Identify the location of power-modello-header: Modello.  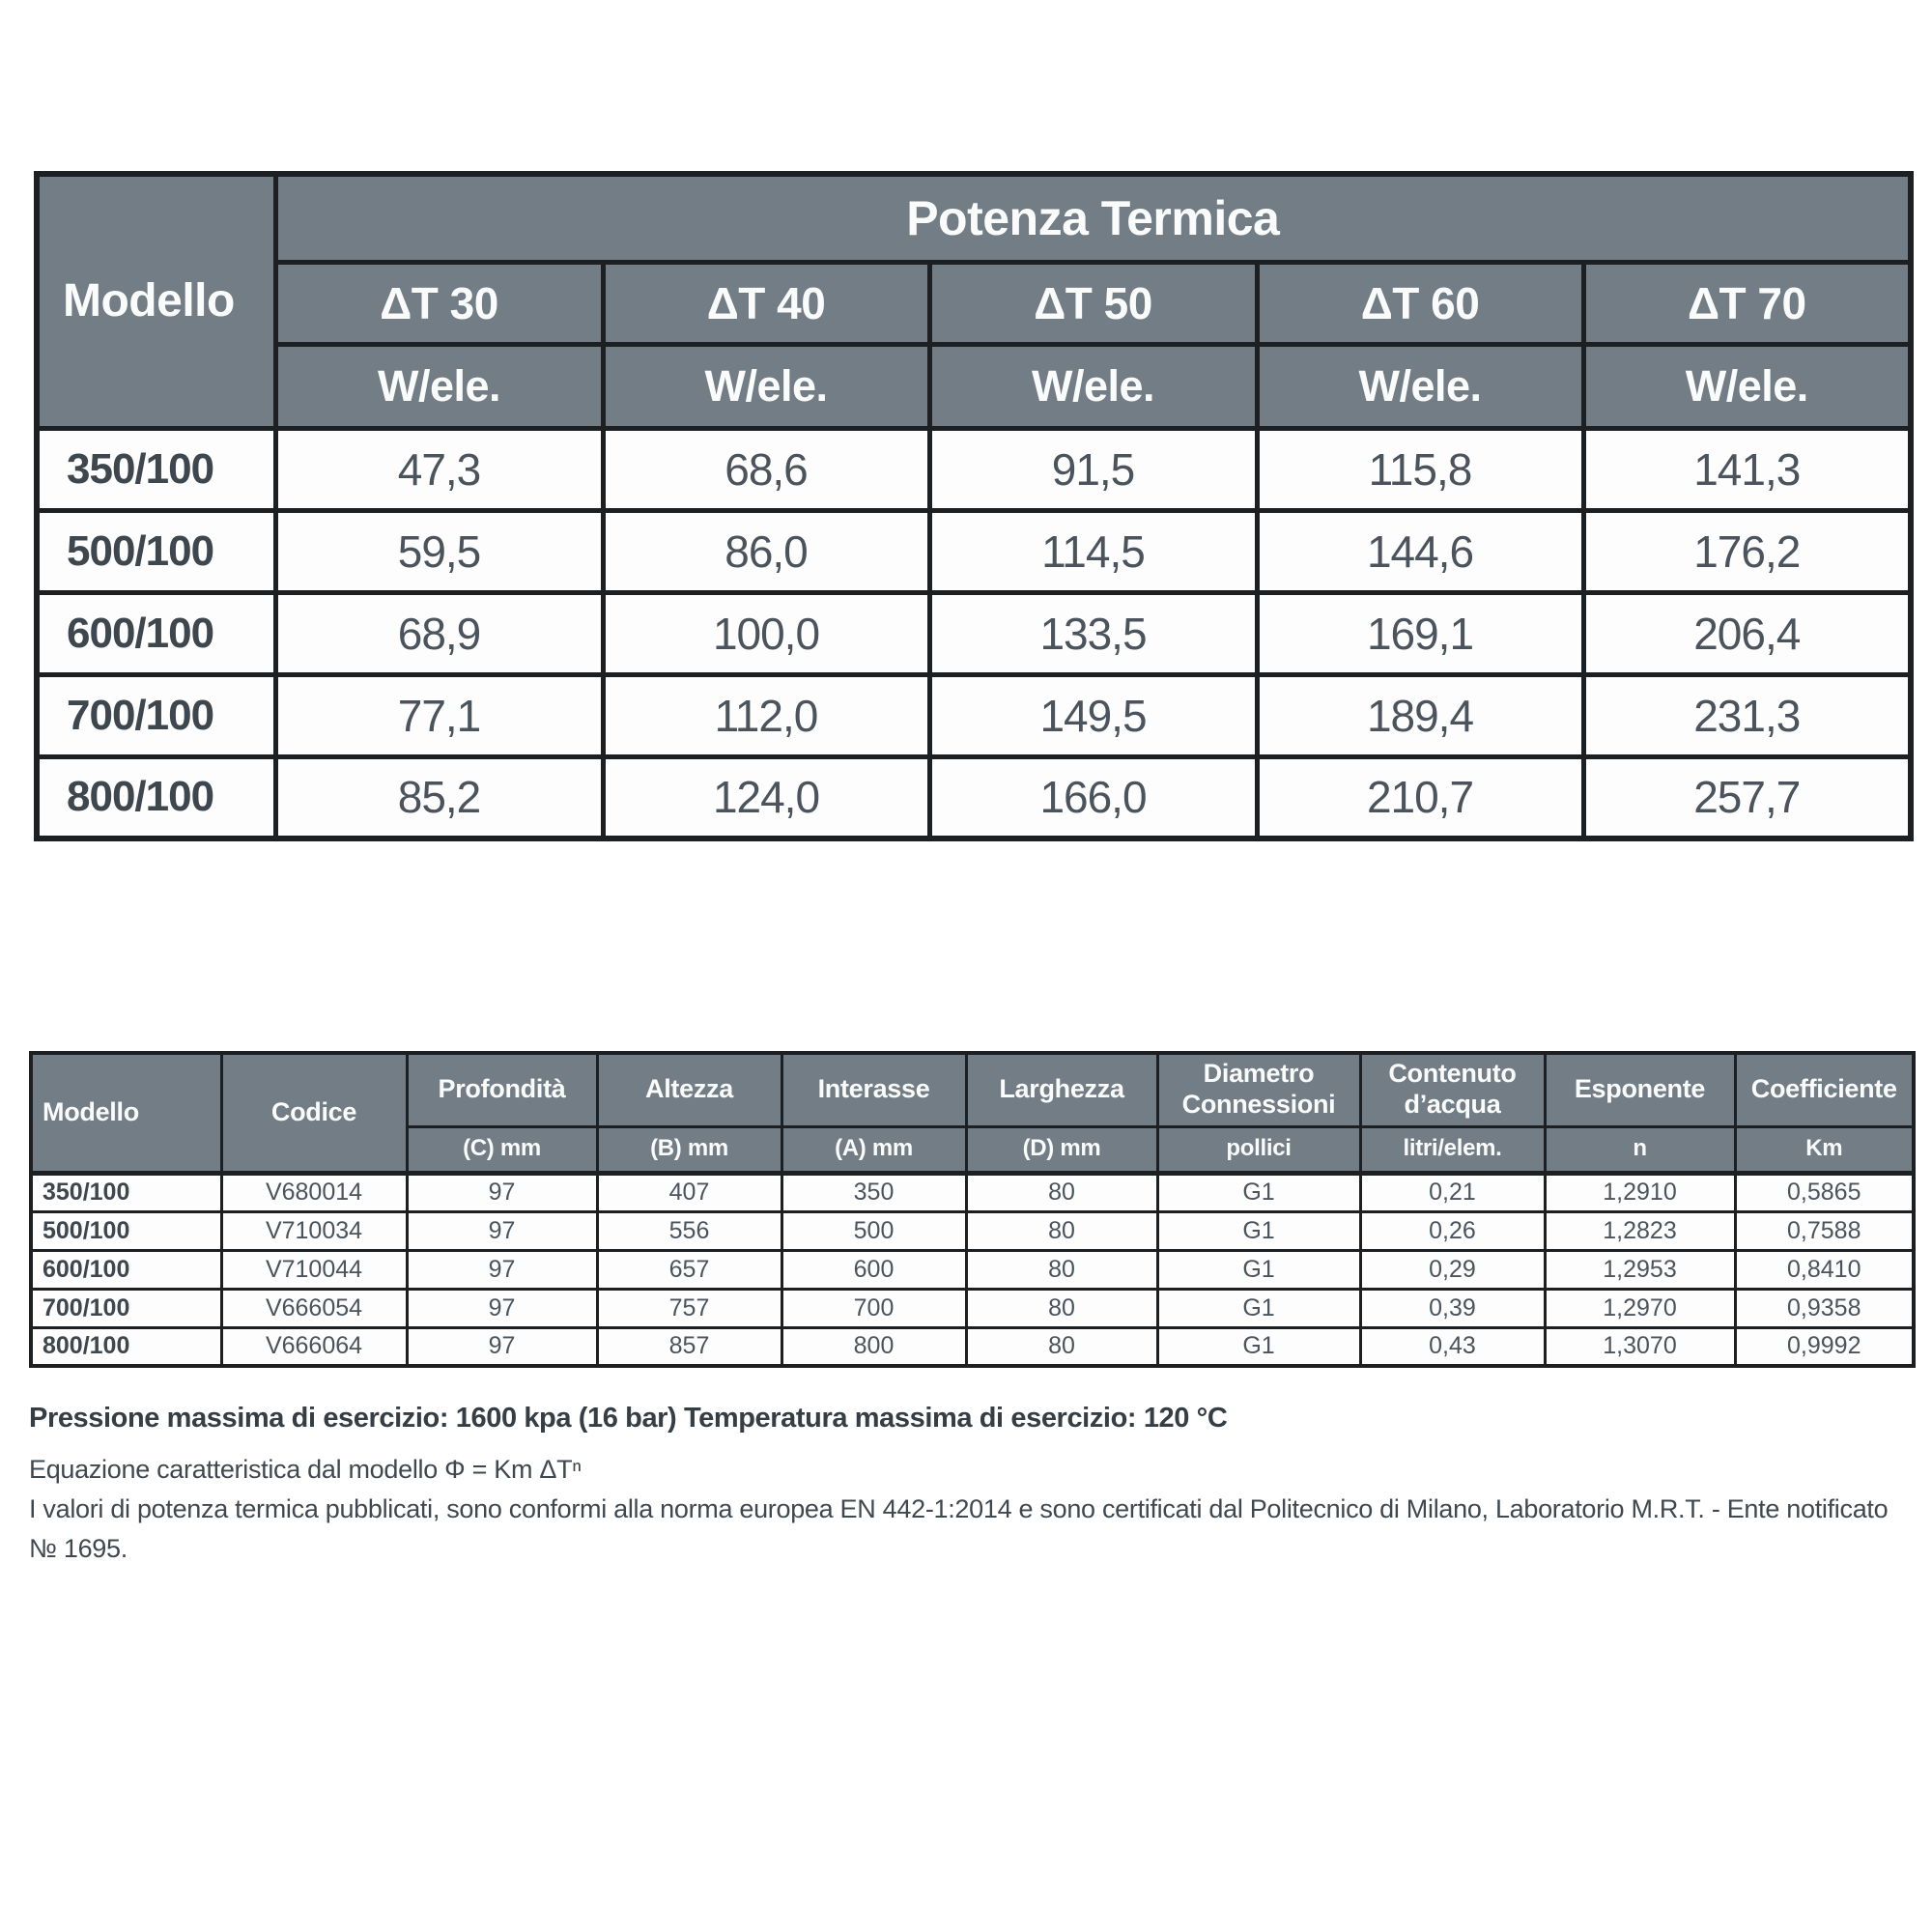
(156, 301).